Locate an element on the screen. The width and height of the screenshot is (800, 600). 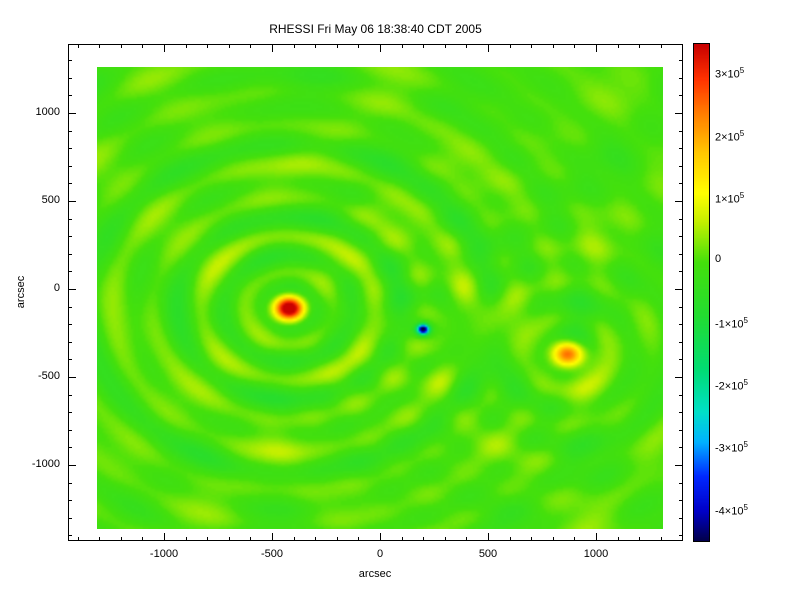
colorbar-tick-label: -1×10⁵ is located at coordinates (731, 323).